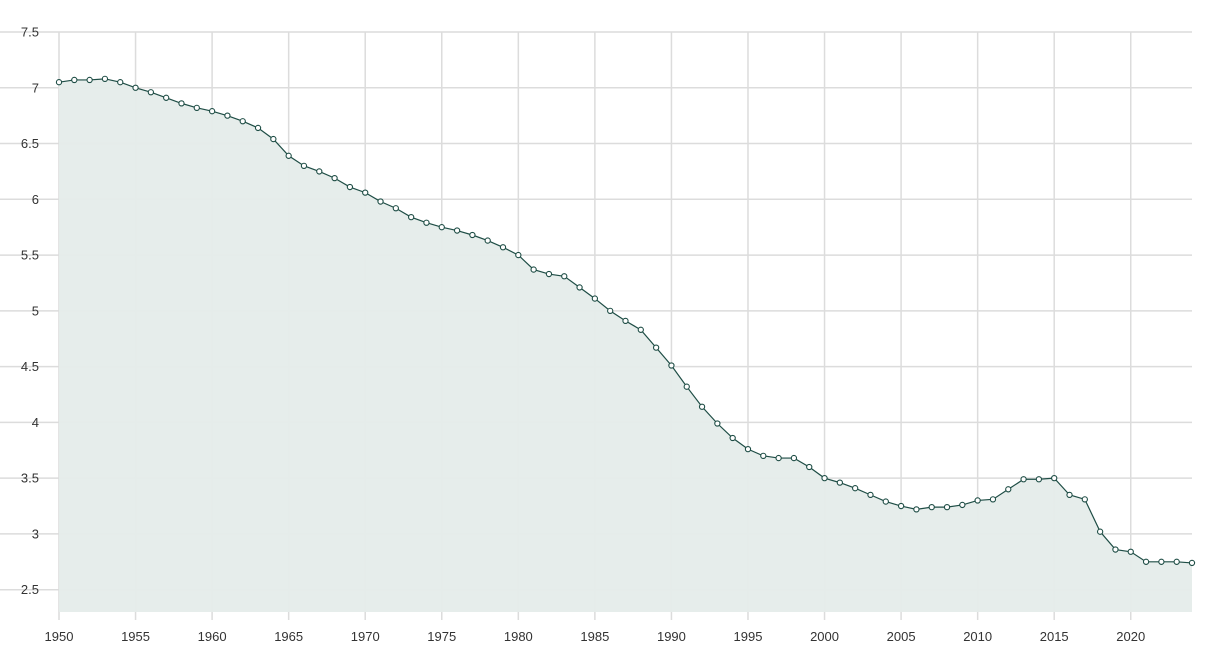  I want to click on data-point-1983, so click(564, 276).